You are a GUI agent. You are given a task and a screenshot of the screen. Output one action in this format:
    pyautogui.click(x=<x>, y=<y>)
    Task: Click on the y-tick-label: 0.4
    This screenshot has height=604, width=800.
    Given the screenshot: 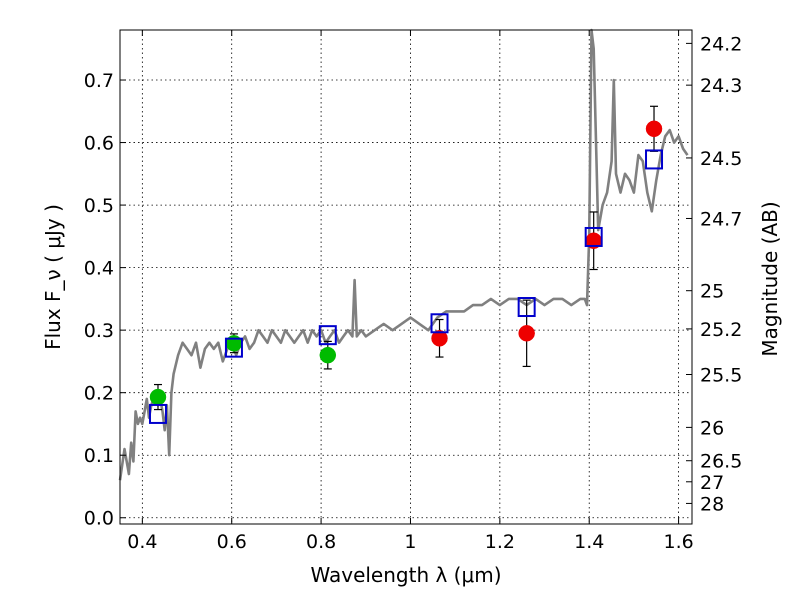 What is the action you would take?
    pyautogui.click(x=99, y=269)
    